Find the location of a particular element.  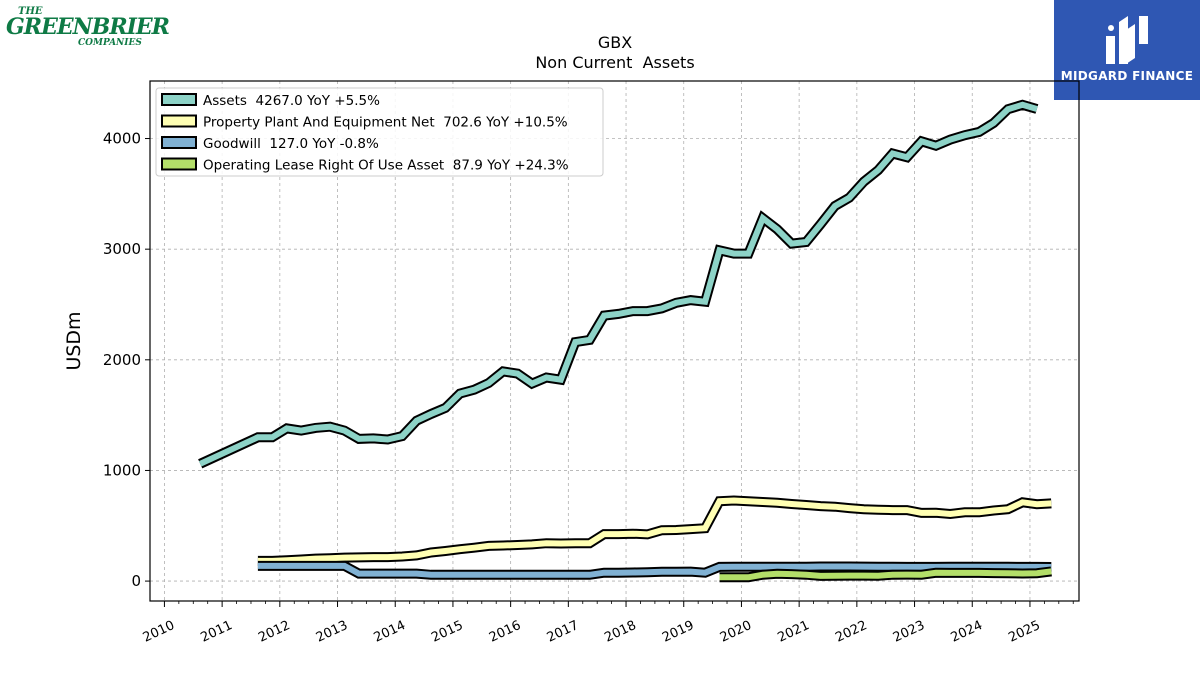

x-tick-label: 2022 is located at coordinates (851, 632).